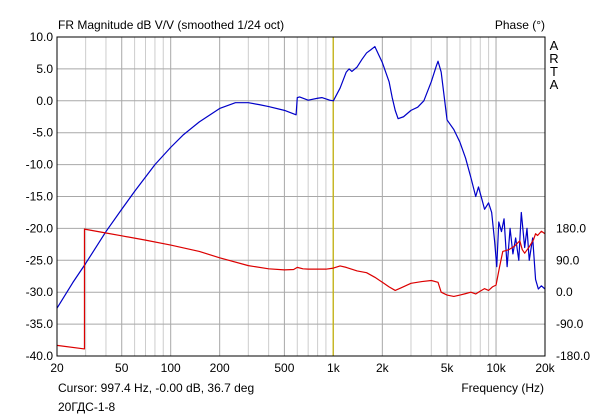 The height and width of the screenshot is (419, 600). I want to click on x-tick-label: 200, so click(220, 368).